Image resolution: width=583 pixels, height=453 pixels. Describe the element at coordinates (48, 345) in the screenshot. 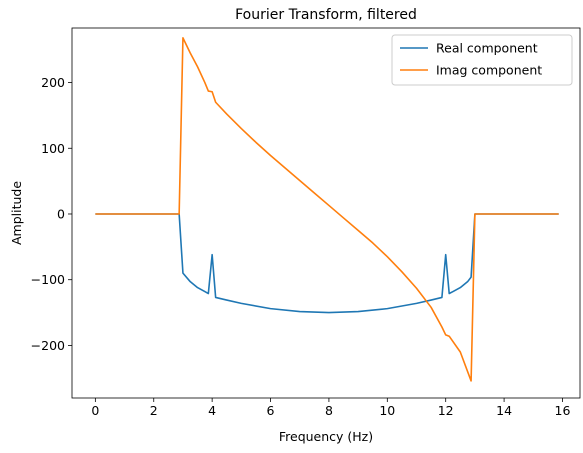

I see `y-tick-label-0: −200` at that location.